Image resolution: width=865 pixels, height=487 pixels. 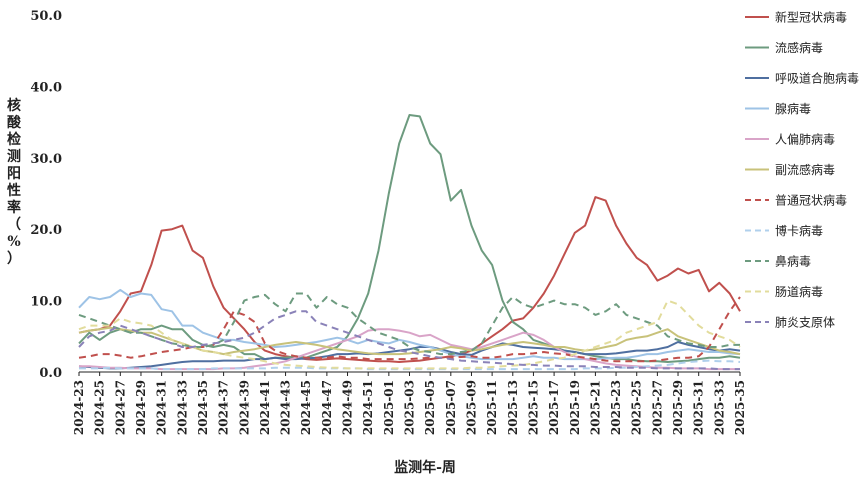 What do you see at coordinates (224, 407) in the screenshot?
I see `x-tick-label: 2024-37` at bounding box center [224, 407].